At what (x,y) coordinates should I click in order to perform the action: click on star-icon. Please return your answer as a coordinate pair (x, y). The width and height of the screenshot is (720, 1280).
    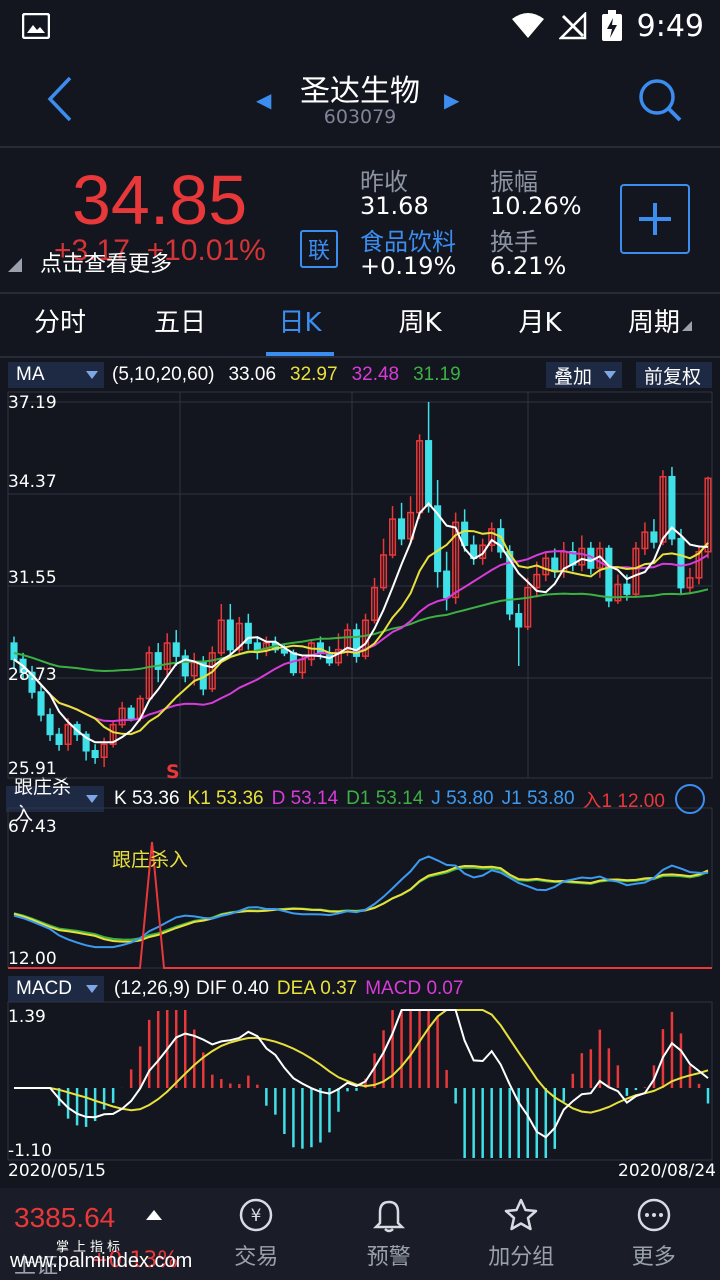
    Looking at the image, I should click on (521, 1214).